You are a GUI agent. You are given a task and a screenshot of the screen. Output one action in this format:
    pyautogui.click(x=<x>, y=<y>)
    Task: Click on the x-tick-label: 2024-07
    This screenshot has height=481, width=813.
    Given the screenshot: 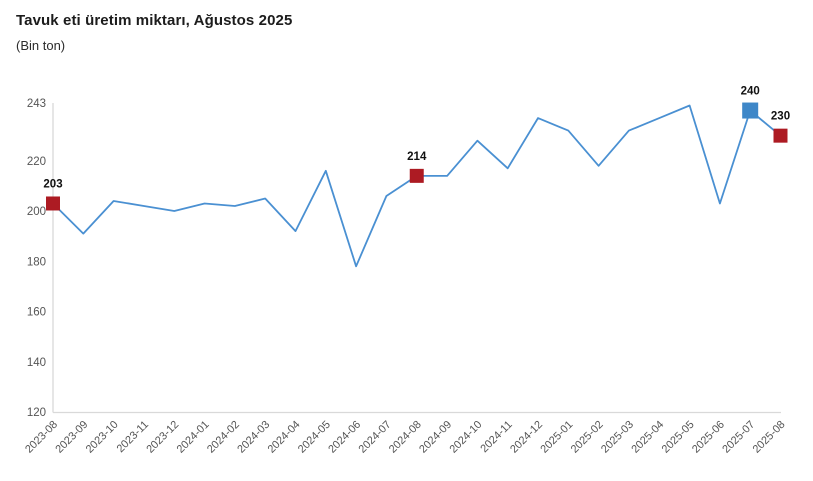 What is the action you would take?
    pyautogui.click(x=375, y=437)
    